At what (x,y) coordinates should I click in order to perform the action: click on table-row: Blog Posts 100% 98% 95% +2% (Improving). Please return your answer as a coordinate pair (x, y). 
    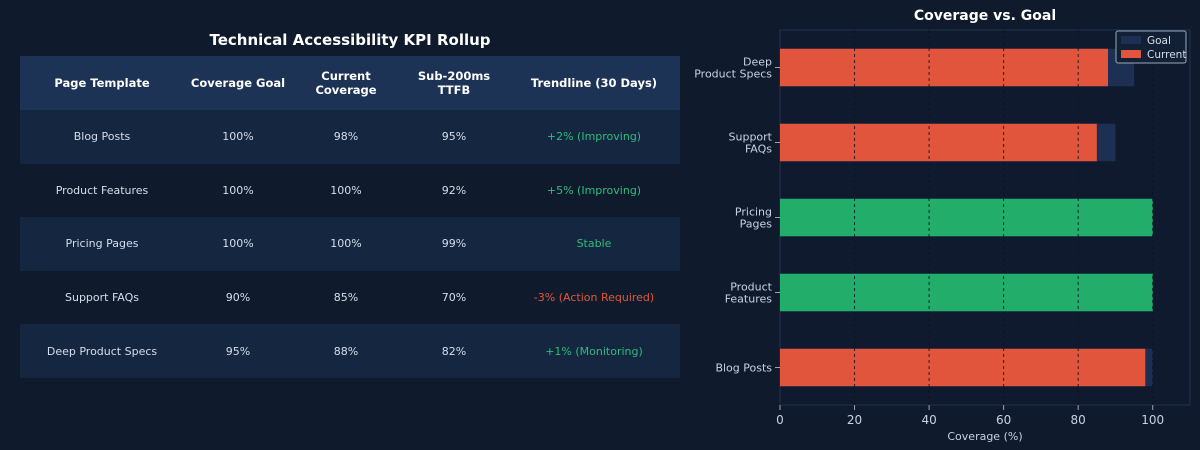
    Looking at the image, I should click on (350, 137).